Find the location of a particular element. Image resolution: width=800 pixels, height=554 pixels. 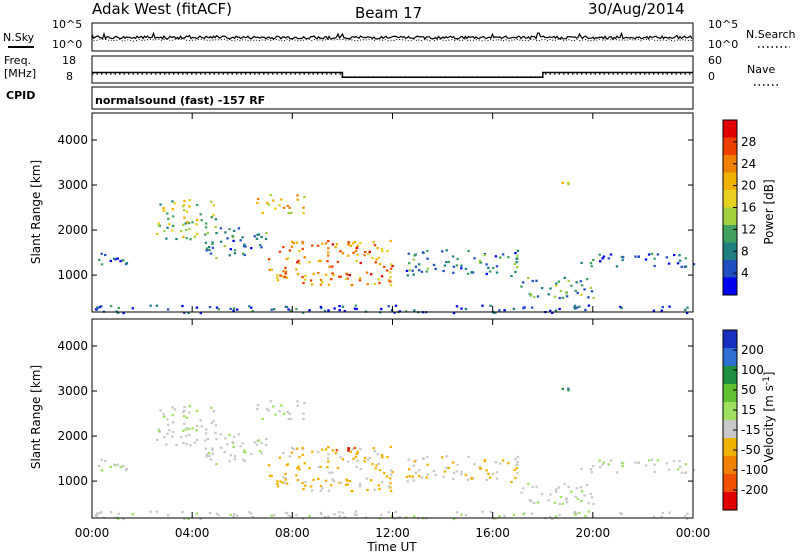

y-tick-label: 1000 is located at coordinates (72, 481).